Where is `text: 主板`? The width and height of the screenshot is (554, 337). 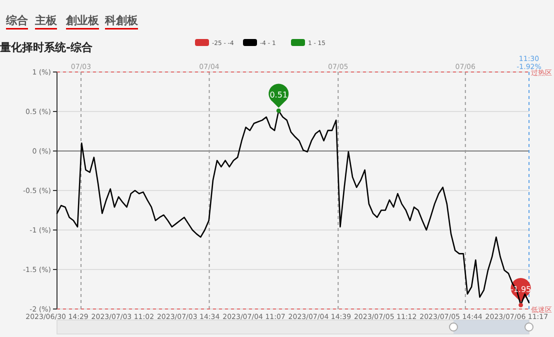 text: 主板 is located at coordinates (46, 20).